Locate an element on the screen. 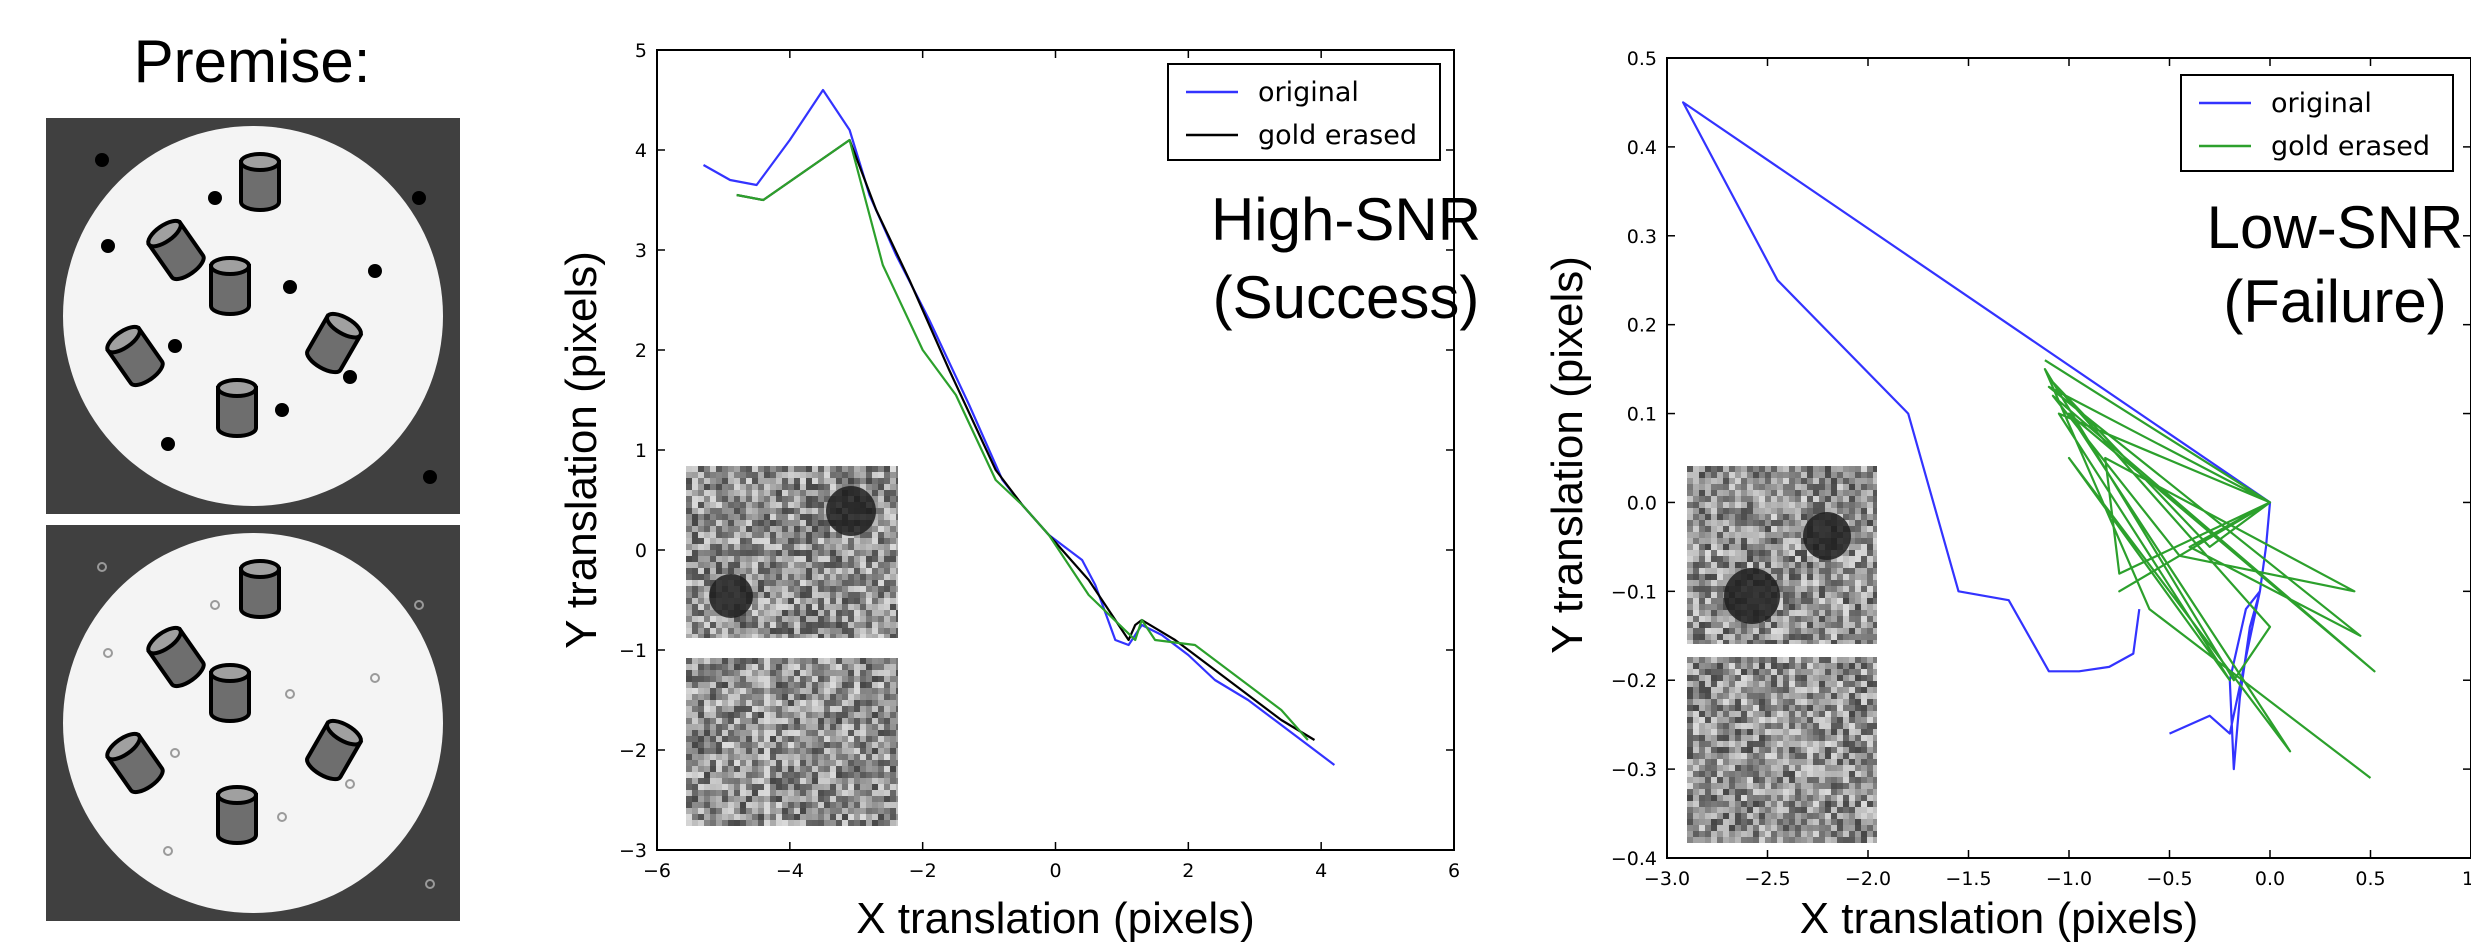  y-tick-label: 4 is located at coordinates (641, 151).